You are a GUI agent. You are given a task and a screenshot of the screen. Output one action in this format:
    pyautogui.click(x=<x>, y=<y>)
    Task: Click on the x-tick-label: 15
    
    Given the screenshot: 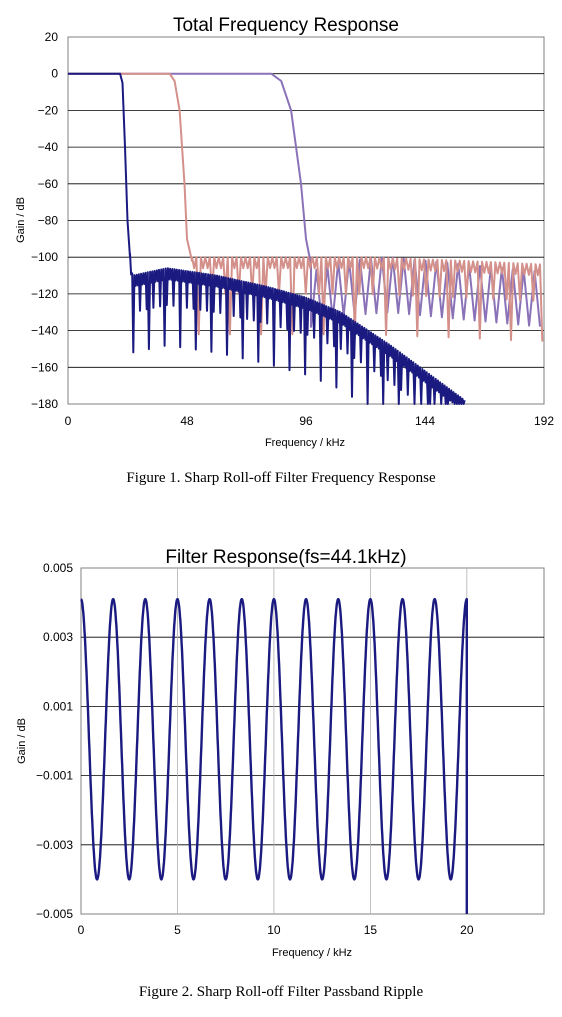 What is the action you would take?
    pyautogui.click(x=371, y=930)
    